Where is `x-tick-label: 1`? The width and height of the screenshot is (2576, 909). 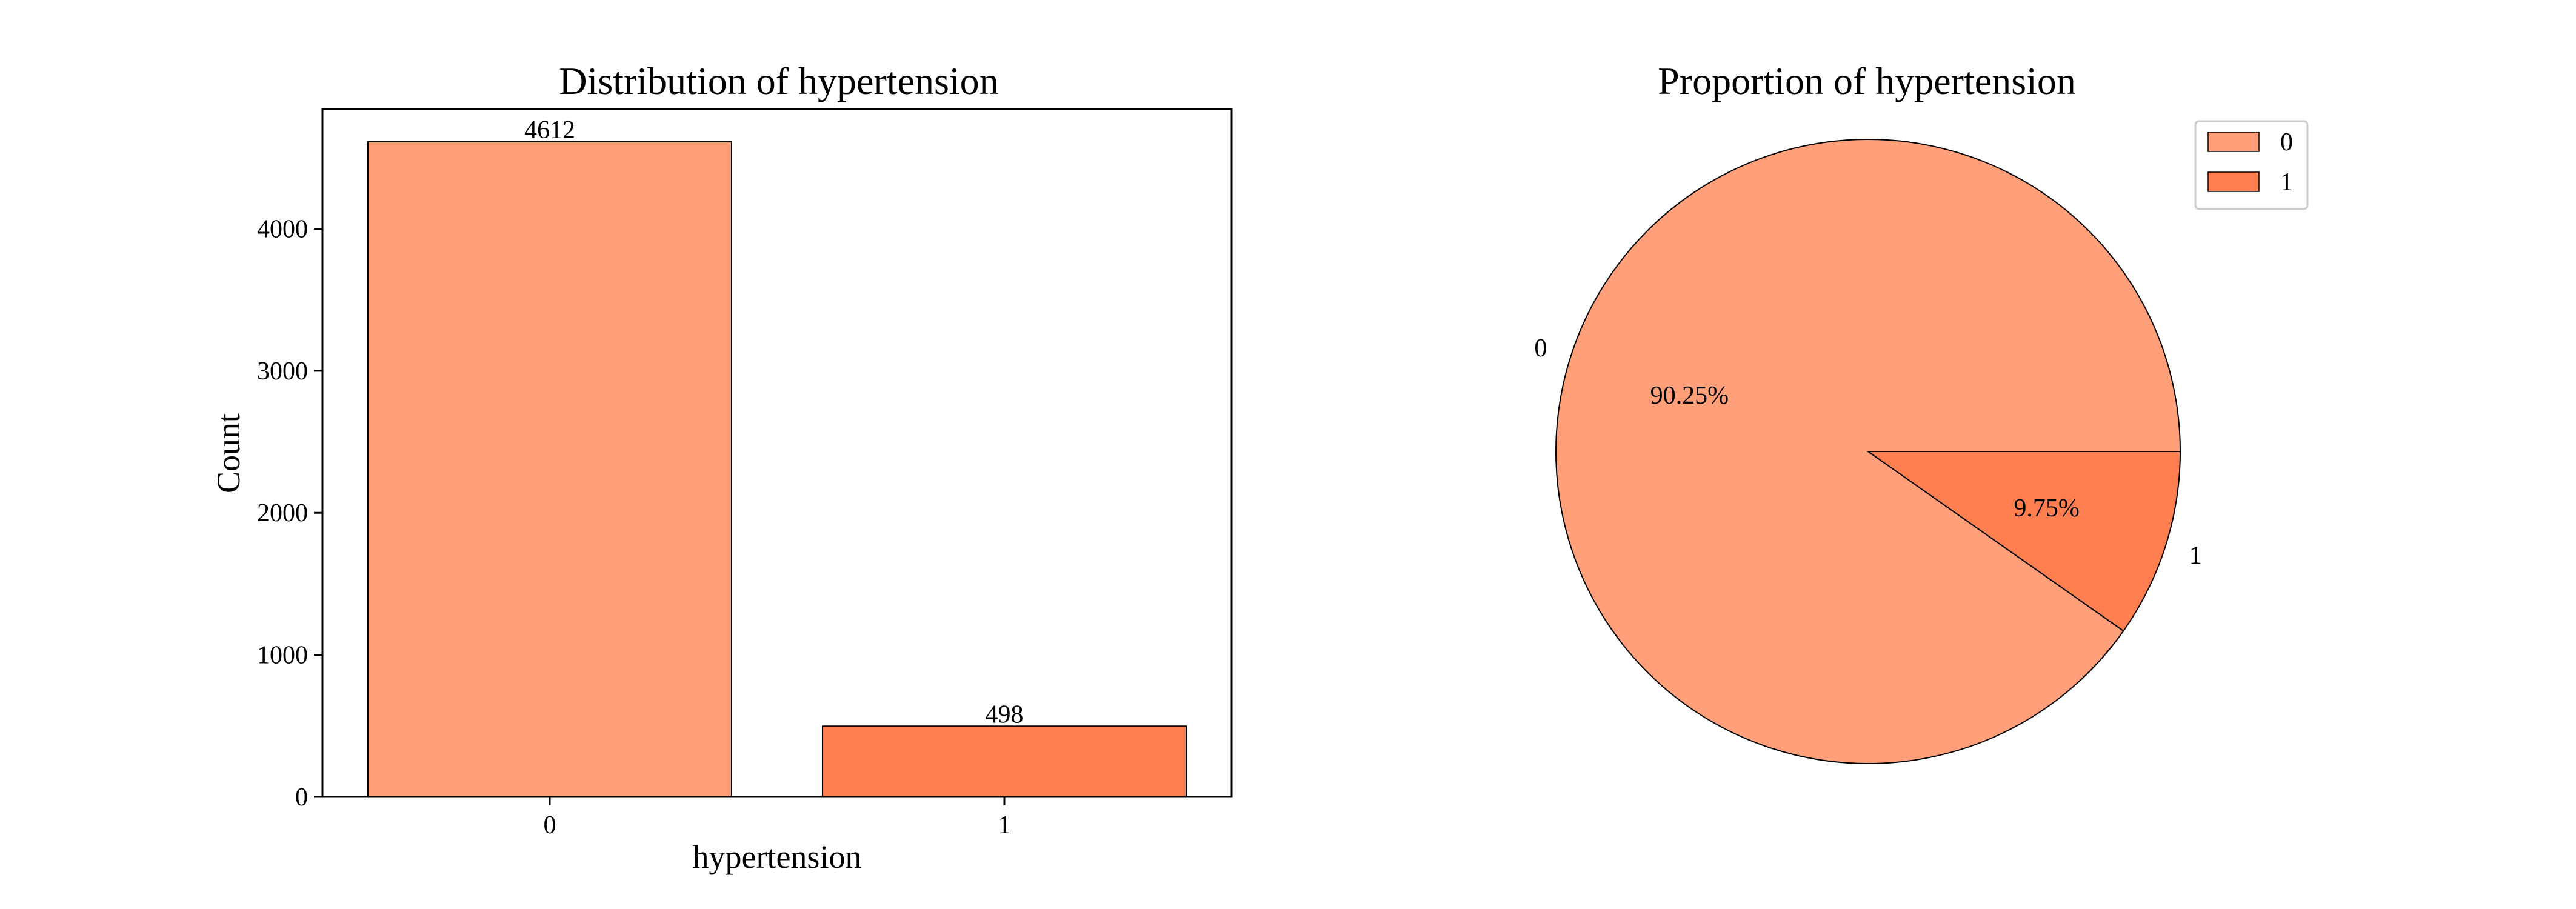 x-tick-label: 1 is located at coordinates (1004, 825).